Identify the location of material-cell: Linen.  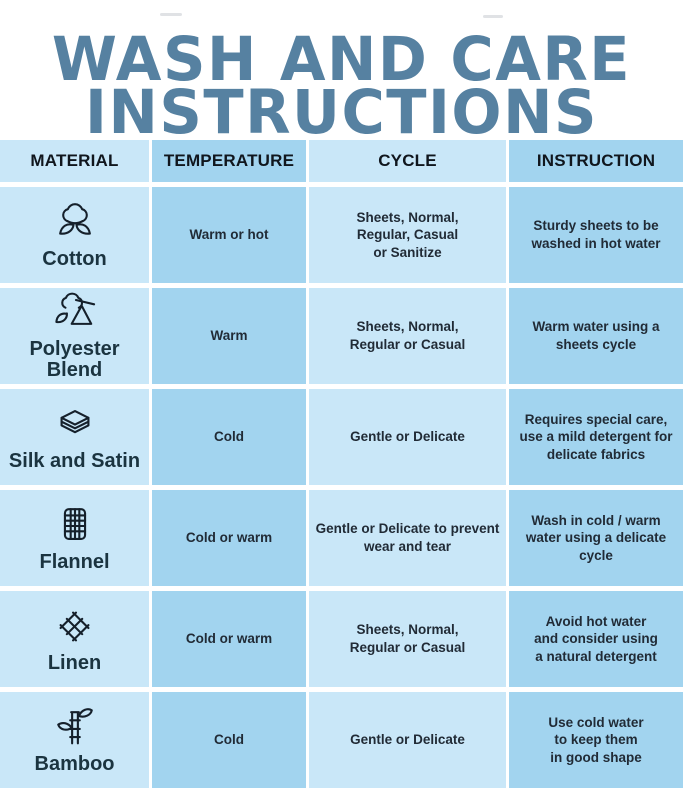
(74, 639).